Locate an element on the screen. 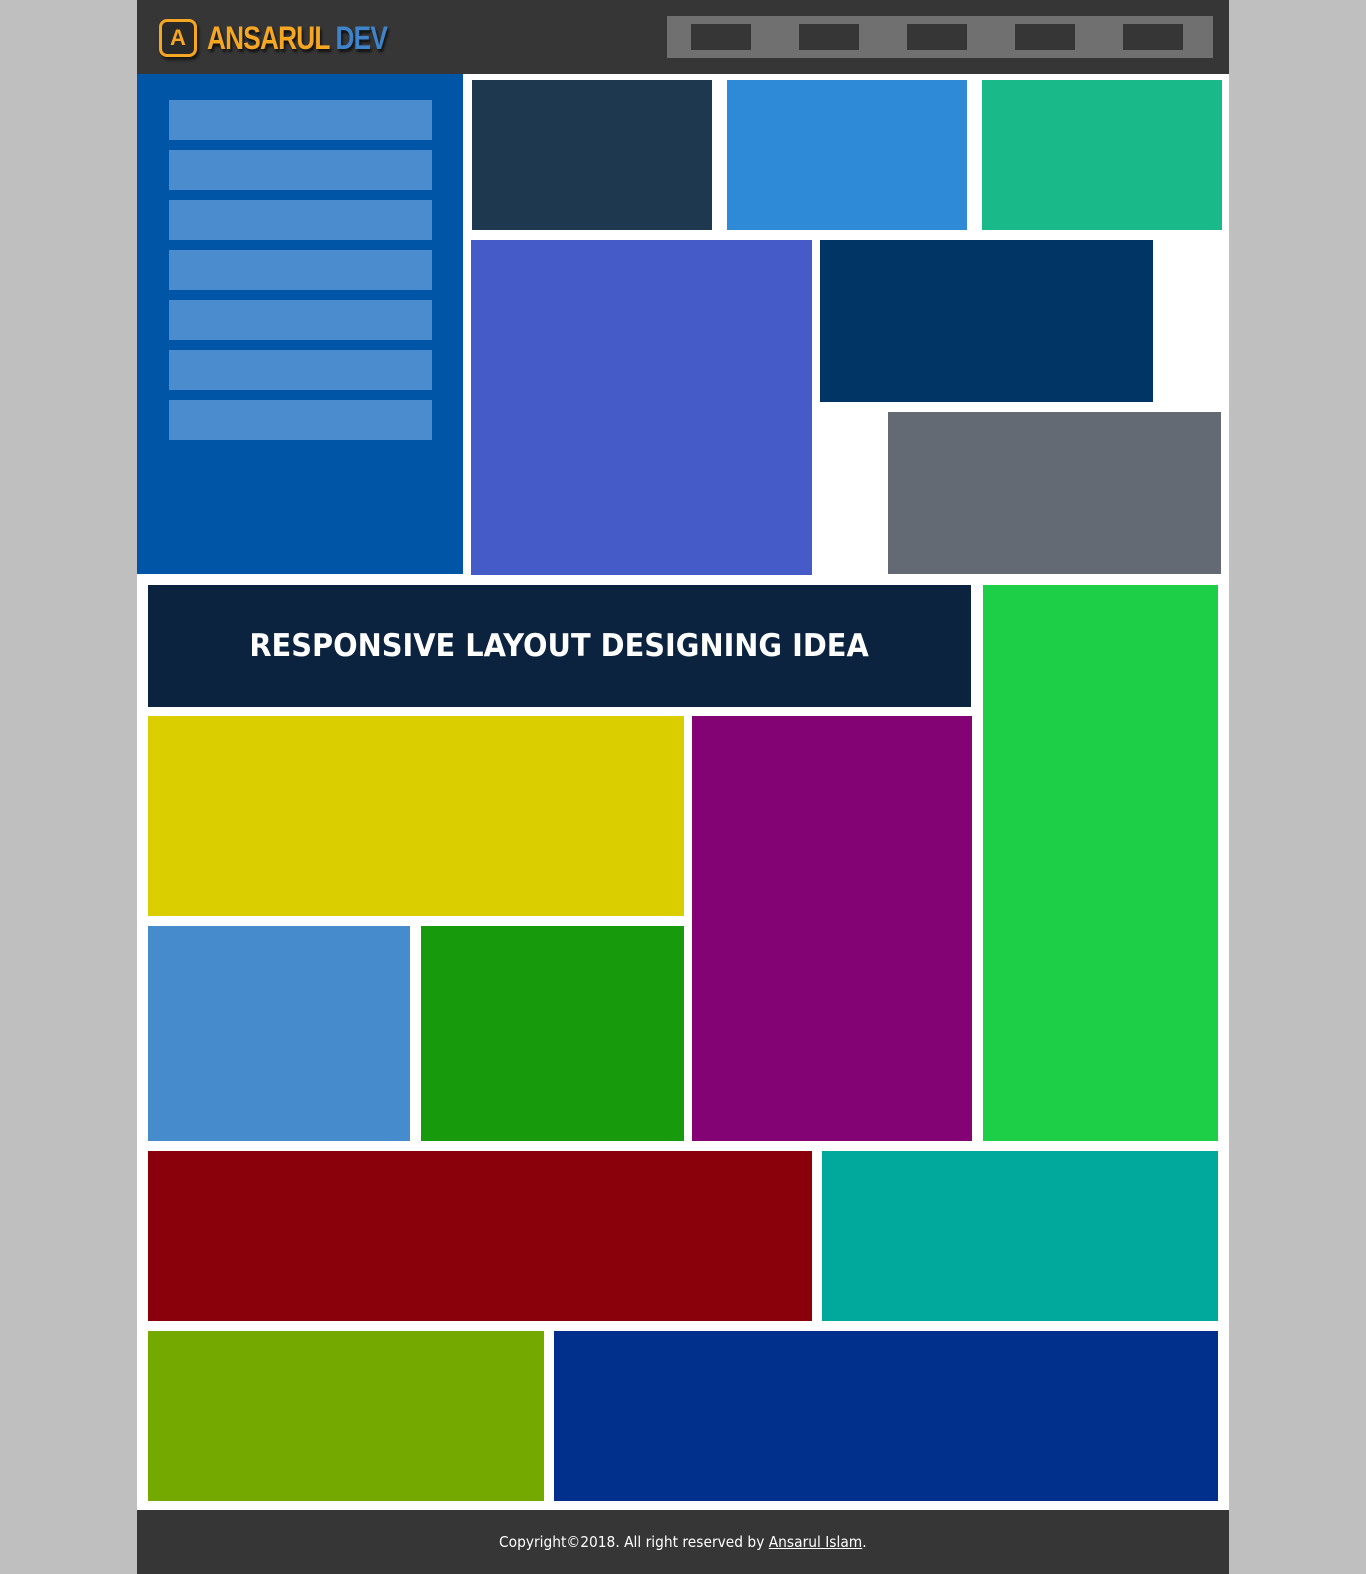  logo-letter: A is located at coordinates (178, 37).